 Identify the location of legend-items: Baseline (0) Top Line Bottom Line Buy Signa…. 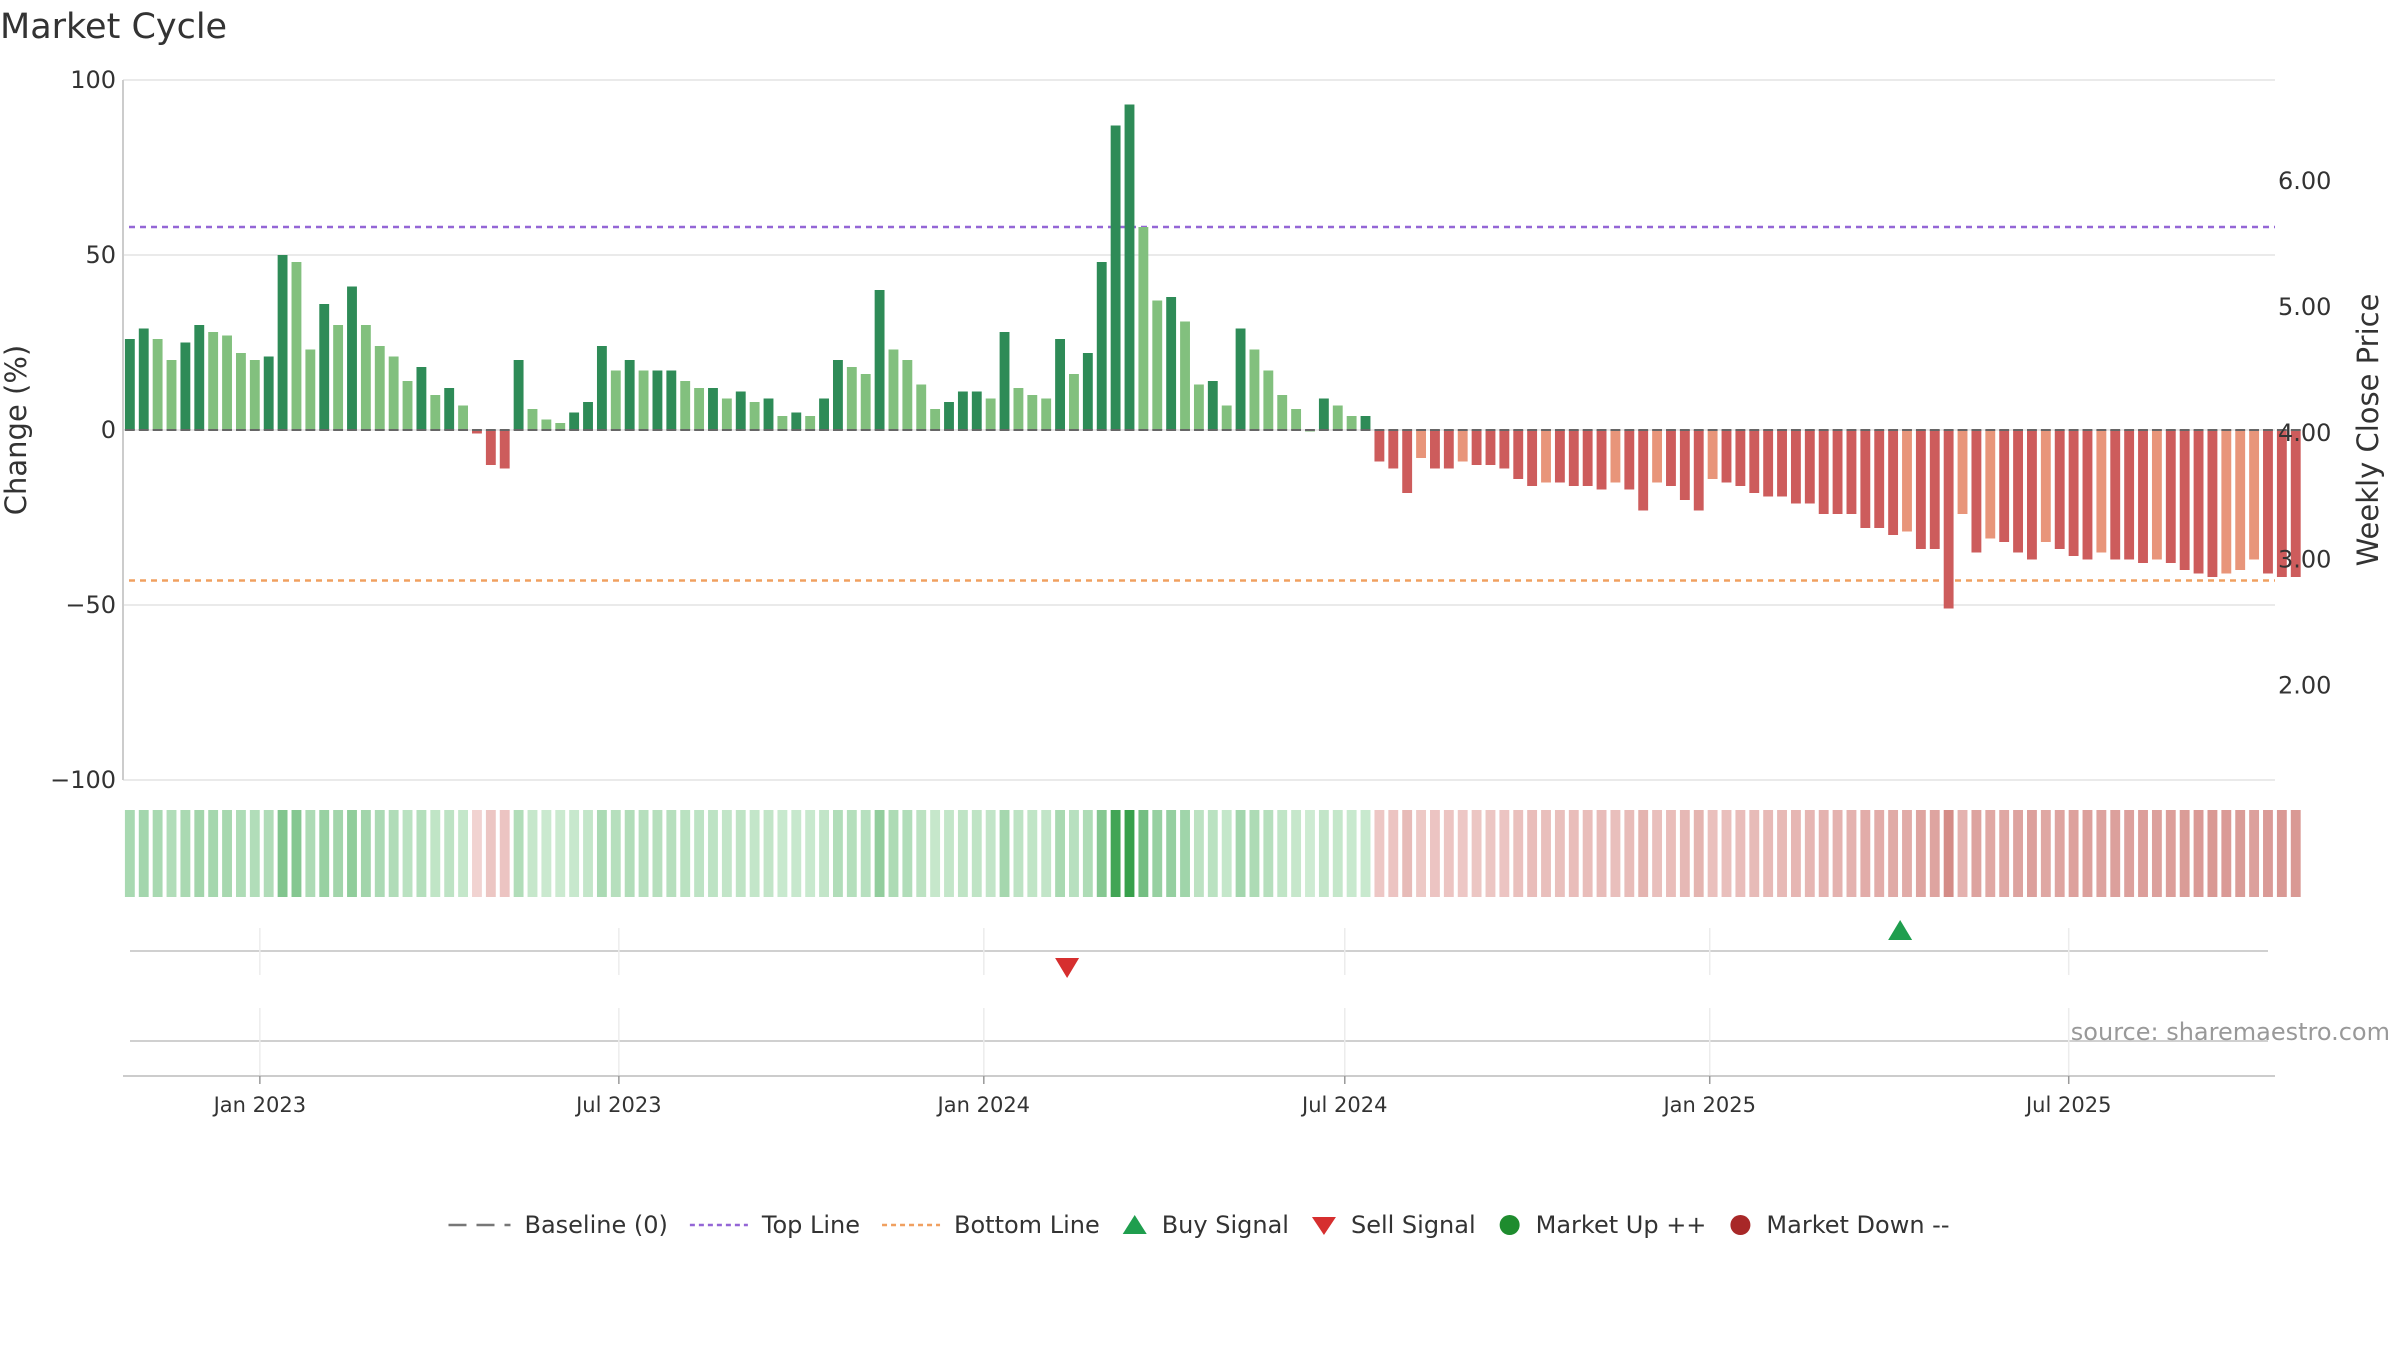
(1199, 1225).